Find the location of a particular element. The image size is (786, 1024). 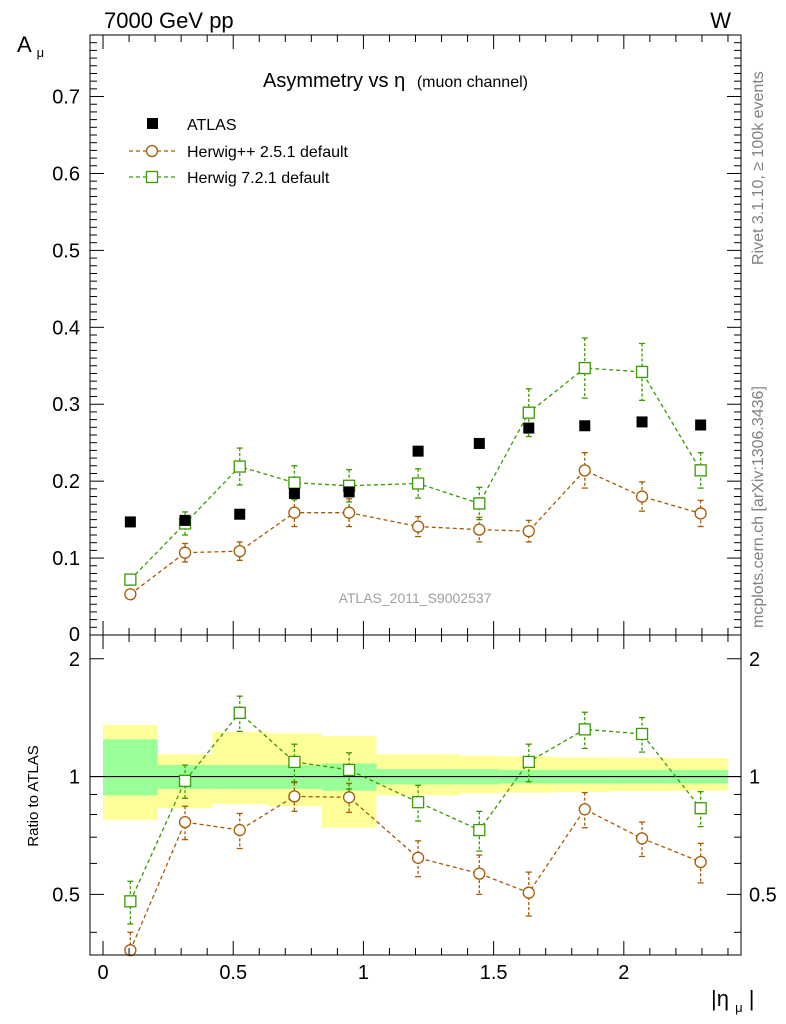

x-axis-label: |η μ | is located at coordinates (732, 1001).